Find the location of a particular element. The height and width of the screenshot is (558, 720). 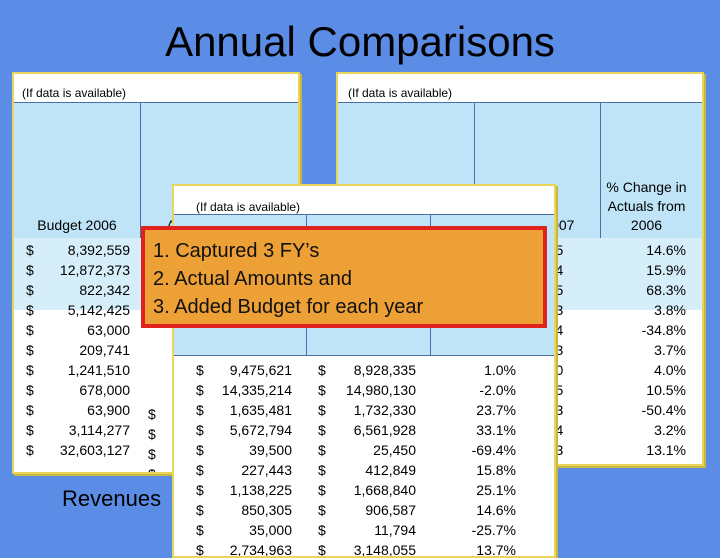

callout-line-1: 1. Captured 3 FY’s is located at coordinates (236, 251).